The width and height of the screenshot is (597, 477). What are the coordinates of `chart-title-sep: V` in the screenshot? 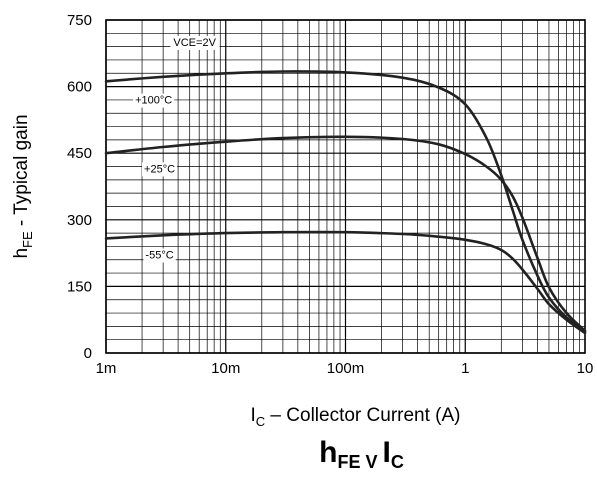 It's located at (371, 462).